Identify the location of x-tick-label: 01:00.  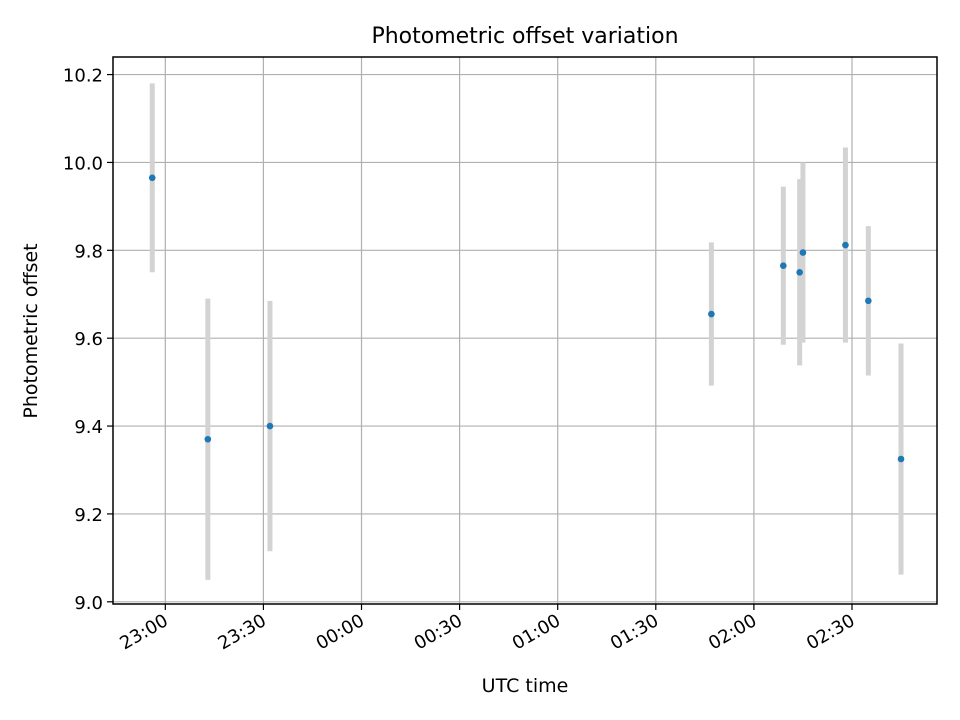
(536, 632).